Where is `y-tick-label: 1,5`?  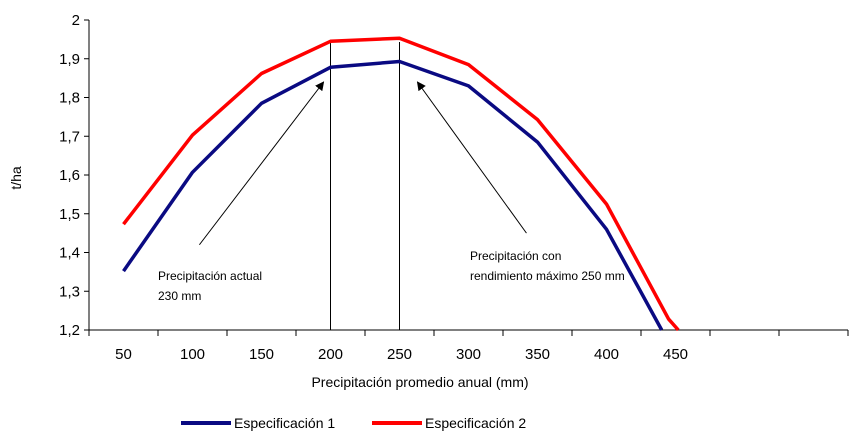
y-tick-label: 1,5 is located at coordinates (69, 214).